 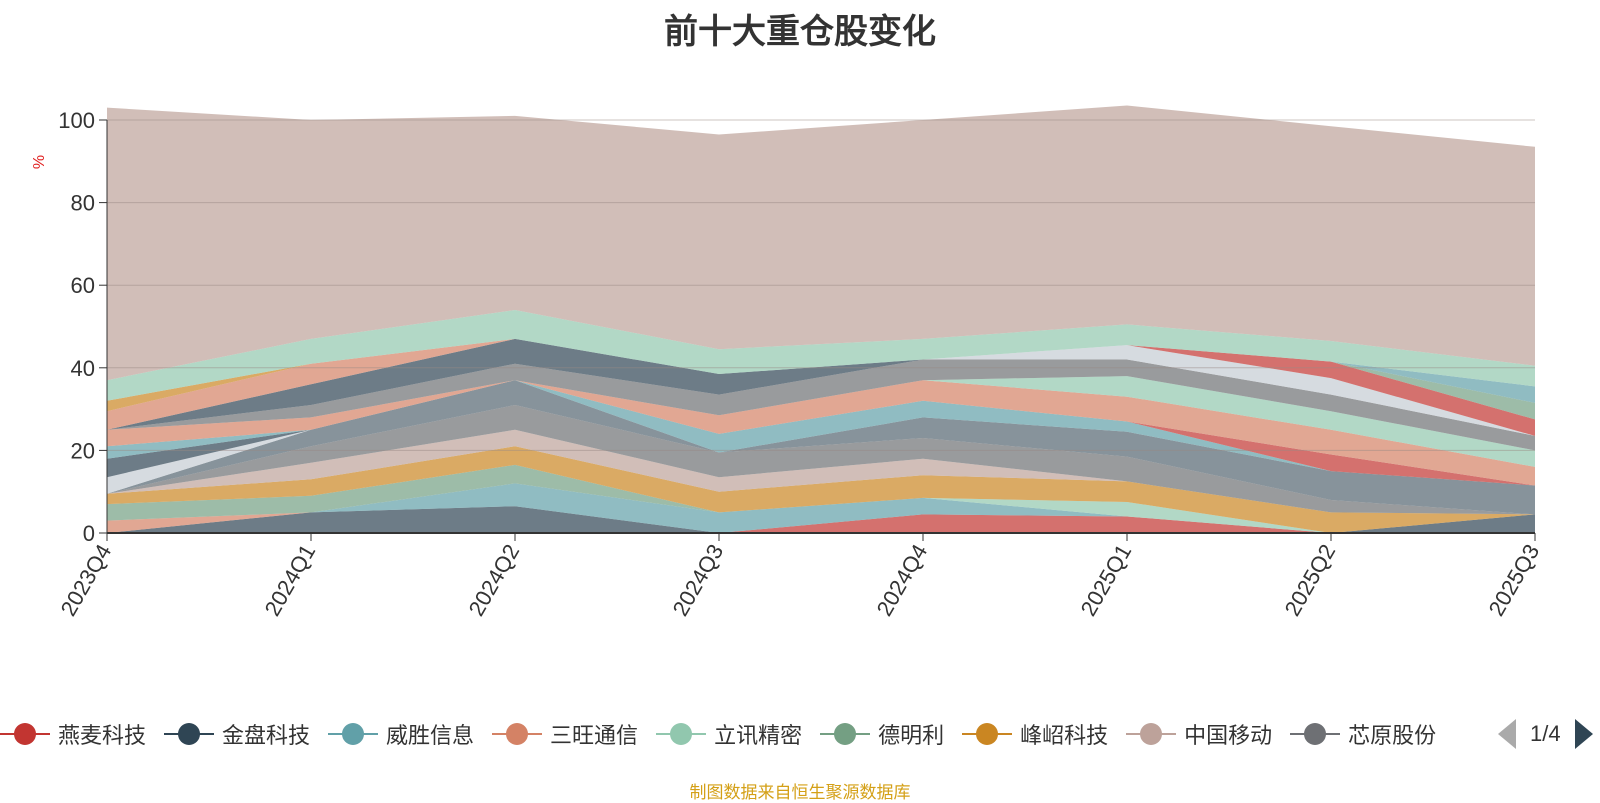 I want to click on legend-label: 德明利, so click(x=911, y=735).